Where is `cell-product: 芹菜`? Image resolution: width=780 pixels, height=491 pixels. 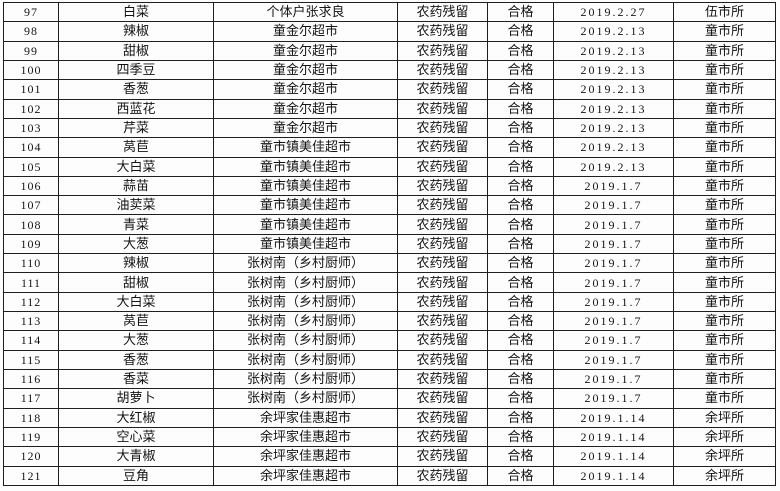 cell-product: 芹菜 is located at coordinates (136, 128).